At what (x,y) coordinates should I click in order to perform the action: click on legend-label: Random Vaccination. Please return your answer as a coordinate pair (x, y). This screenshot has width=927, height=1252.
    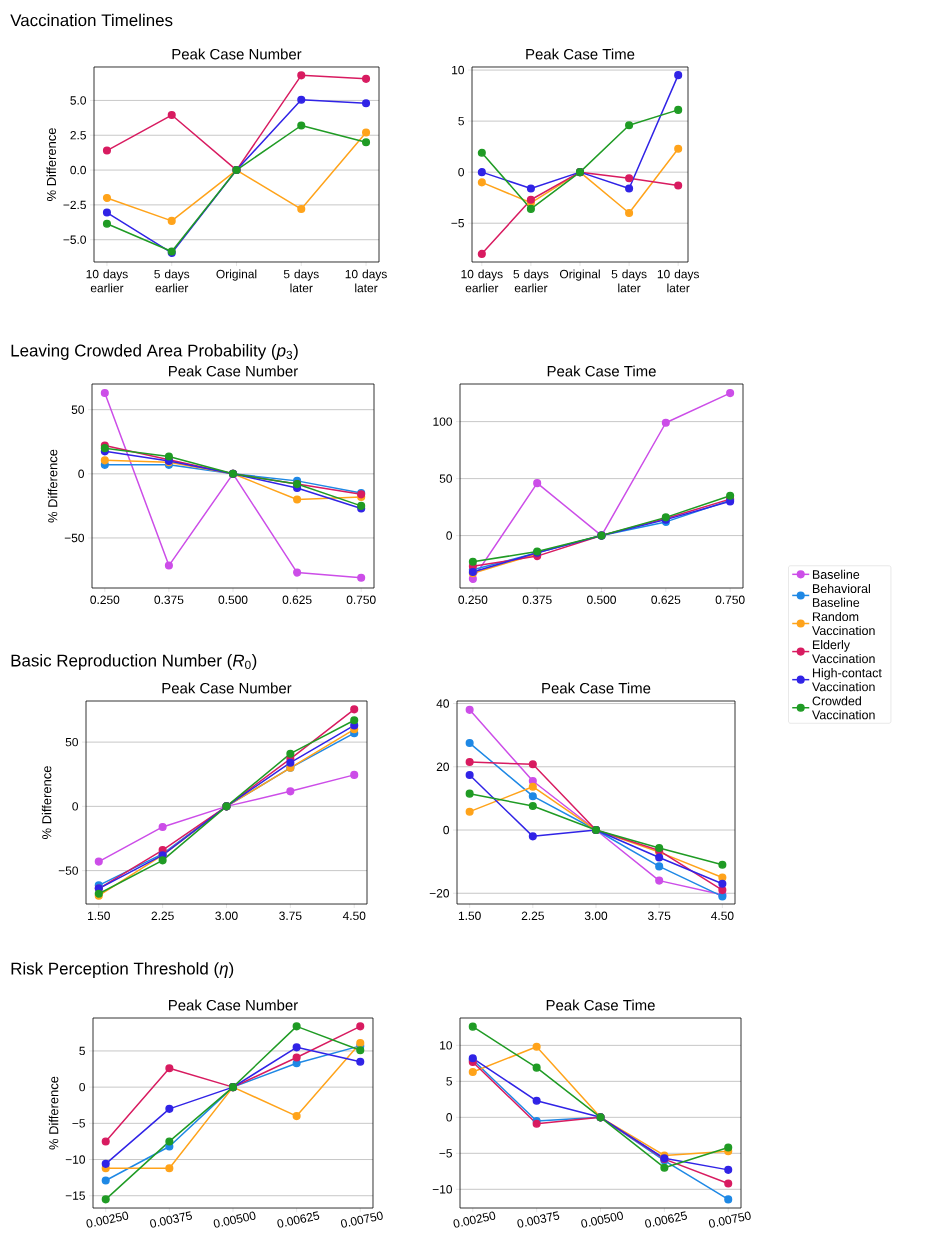
    Looking at the image, I should click on (843, 623).